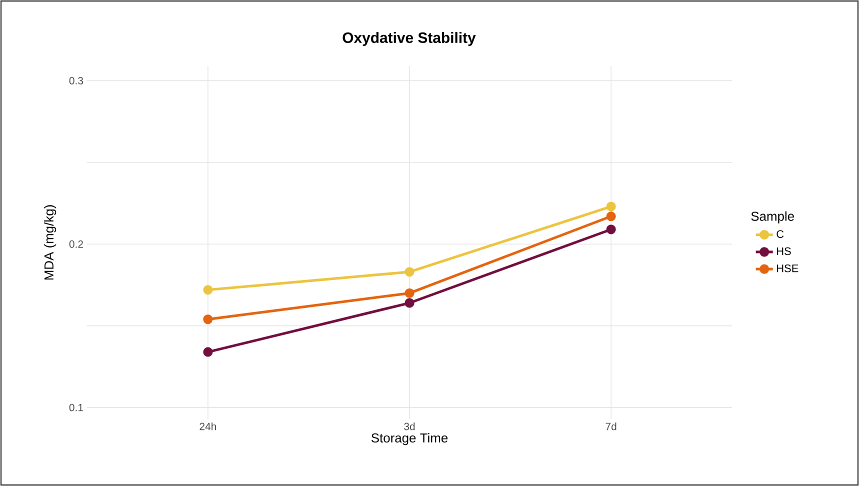 The width and height of the screenshot is (859, 486). Describe the element at coordinates (611, 426) in the screenshot. I see `x-tick-label: 7d` at that location.